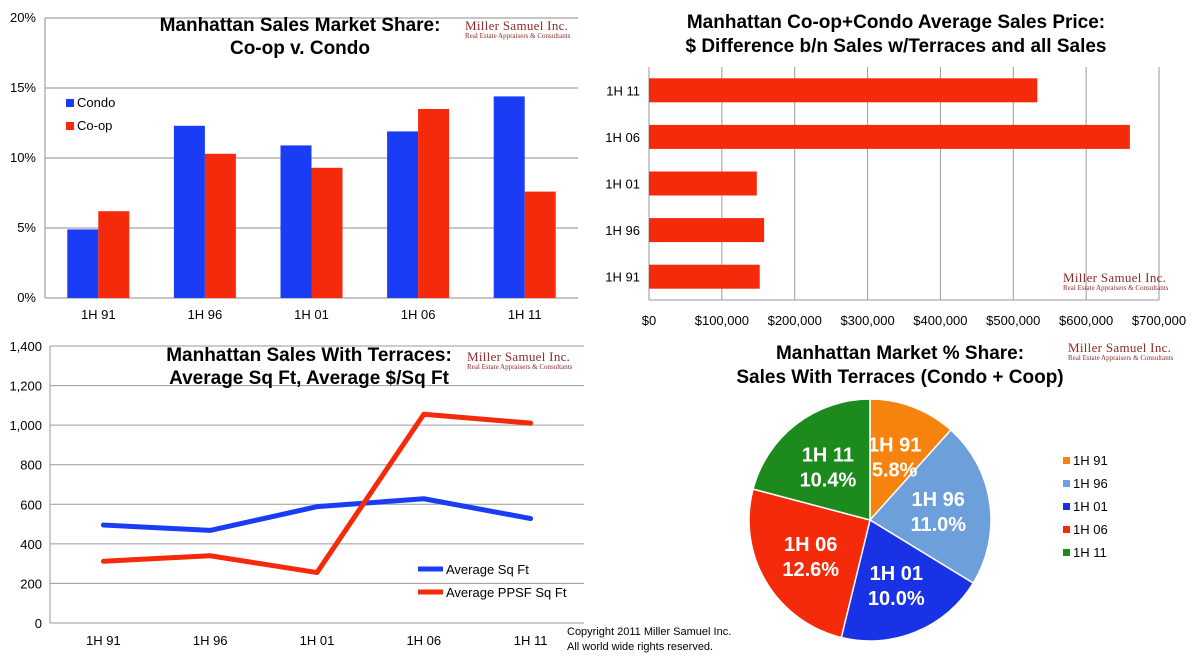 This screenshot has width=1200, height=656. What do you see at coordinates (938, 500) in the screenshot?
I see `slice-label-1h-96: 1H 96` at bounding box center [938, 500].